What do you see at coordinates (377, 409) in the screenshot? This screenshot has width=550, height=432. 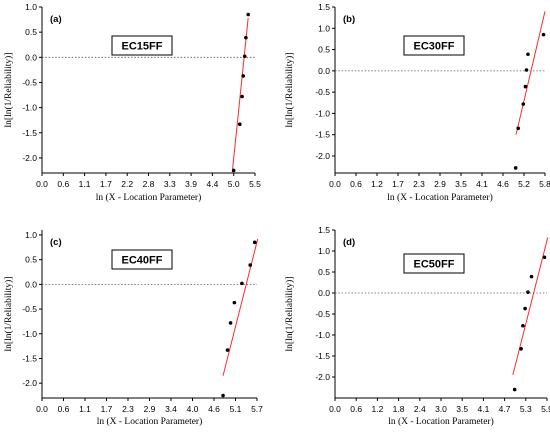 I see `x-tick-label: 1.2` at bounding box center [377, 409].